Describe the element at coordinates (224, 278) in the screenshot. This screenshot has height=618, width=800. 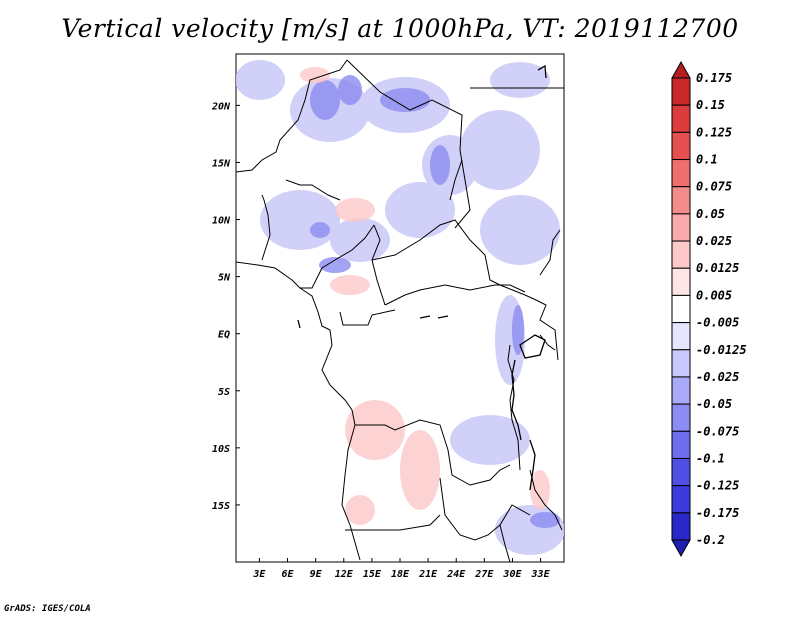
I see `lat-tick-label: 5N` at that location.